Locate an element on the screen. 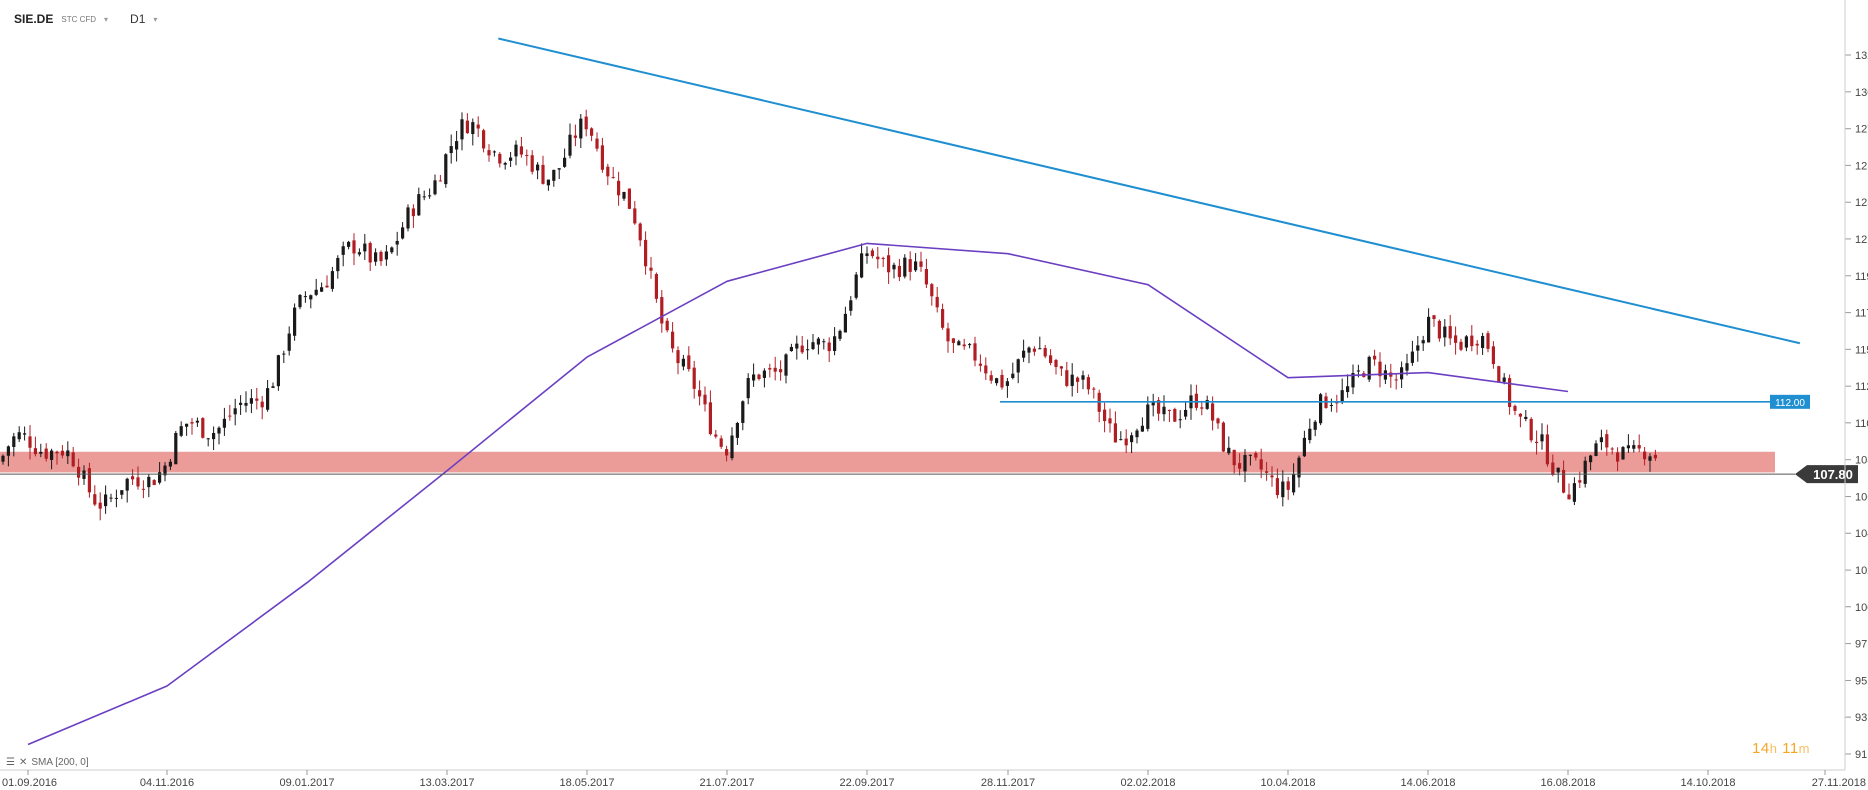 The image size is (1868, 790). y-tick-label: 95.82 is located at coordinates (1861, 681).